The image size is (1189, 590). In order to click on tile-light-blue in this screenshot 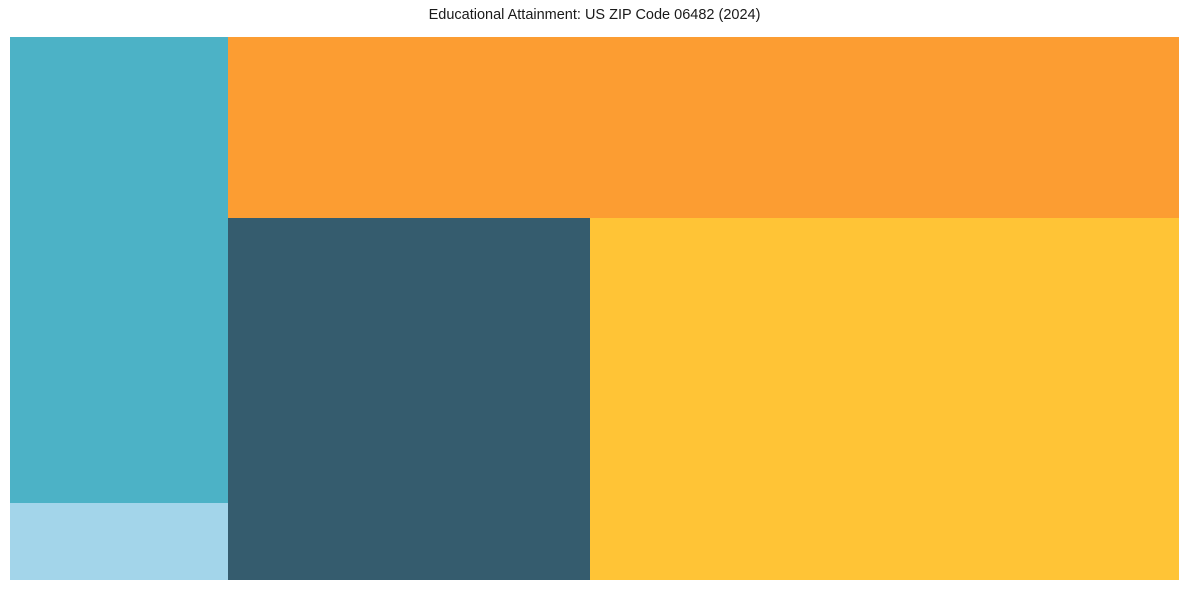, I will do `click(119, 541)`.